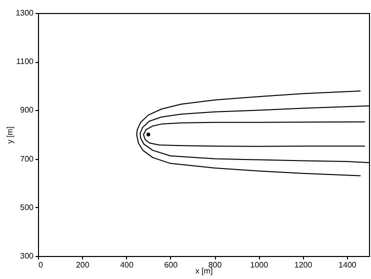 This screenshot has width=371, height=279. What do you see at coordinates (83, 265) in the screenshot?
I see `x-tick-label: 200` at bounding box center [83, 265].